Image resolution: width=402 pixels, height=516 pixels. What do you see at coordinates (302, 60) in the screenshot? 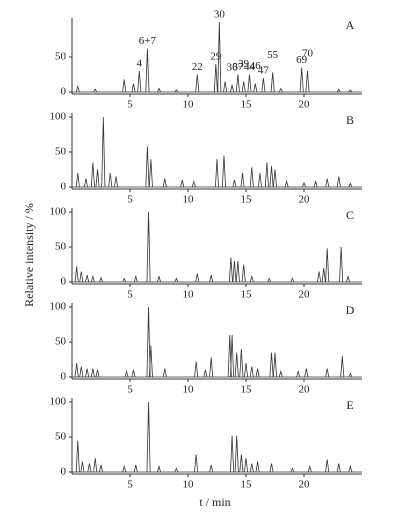
I see `peak-annotation: 69` at bounding box center [302, 60].